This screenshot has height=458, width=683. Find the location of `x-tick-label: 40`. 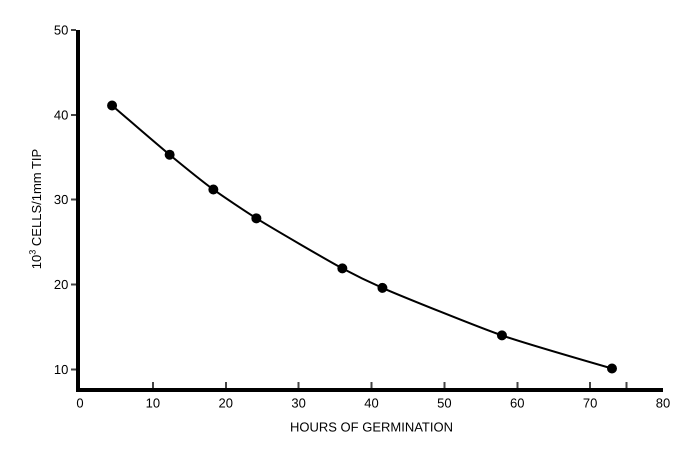

x-tick-label: 40 is located at coordinates (371, 403).